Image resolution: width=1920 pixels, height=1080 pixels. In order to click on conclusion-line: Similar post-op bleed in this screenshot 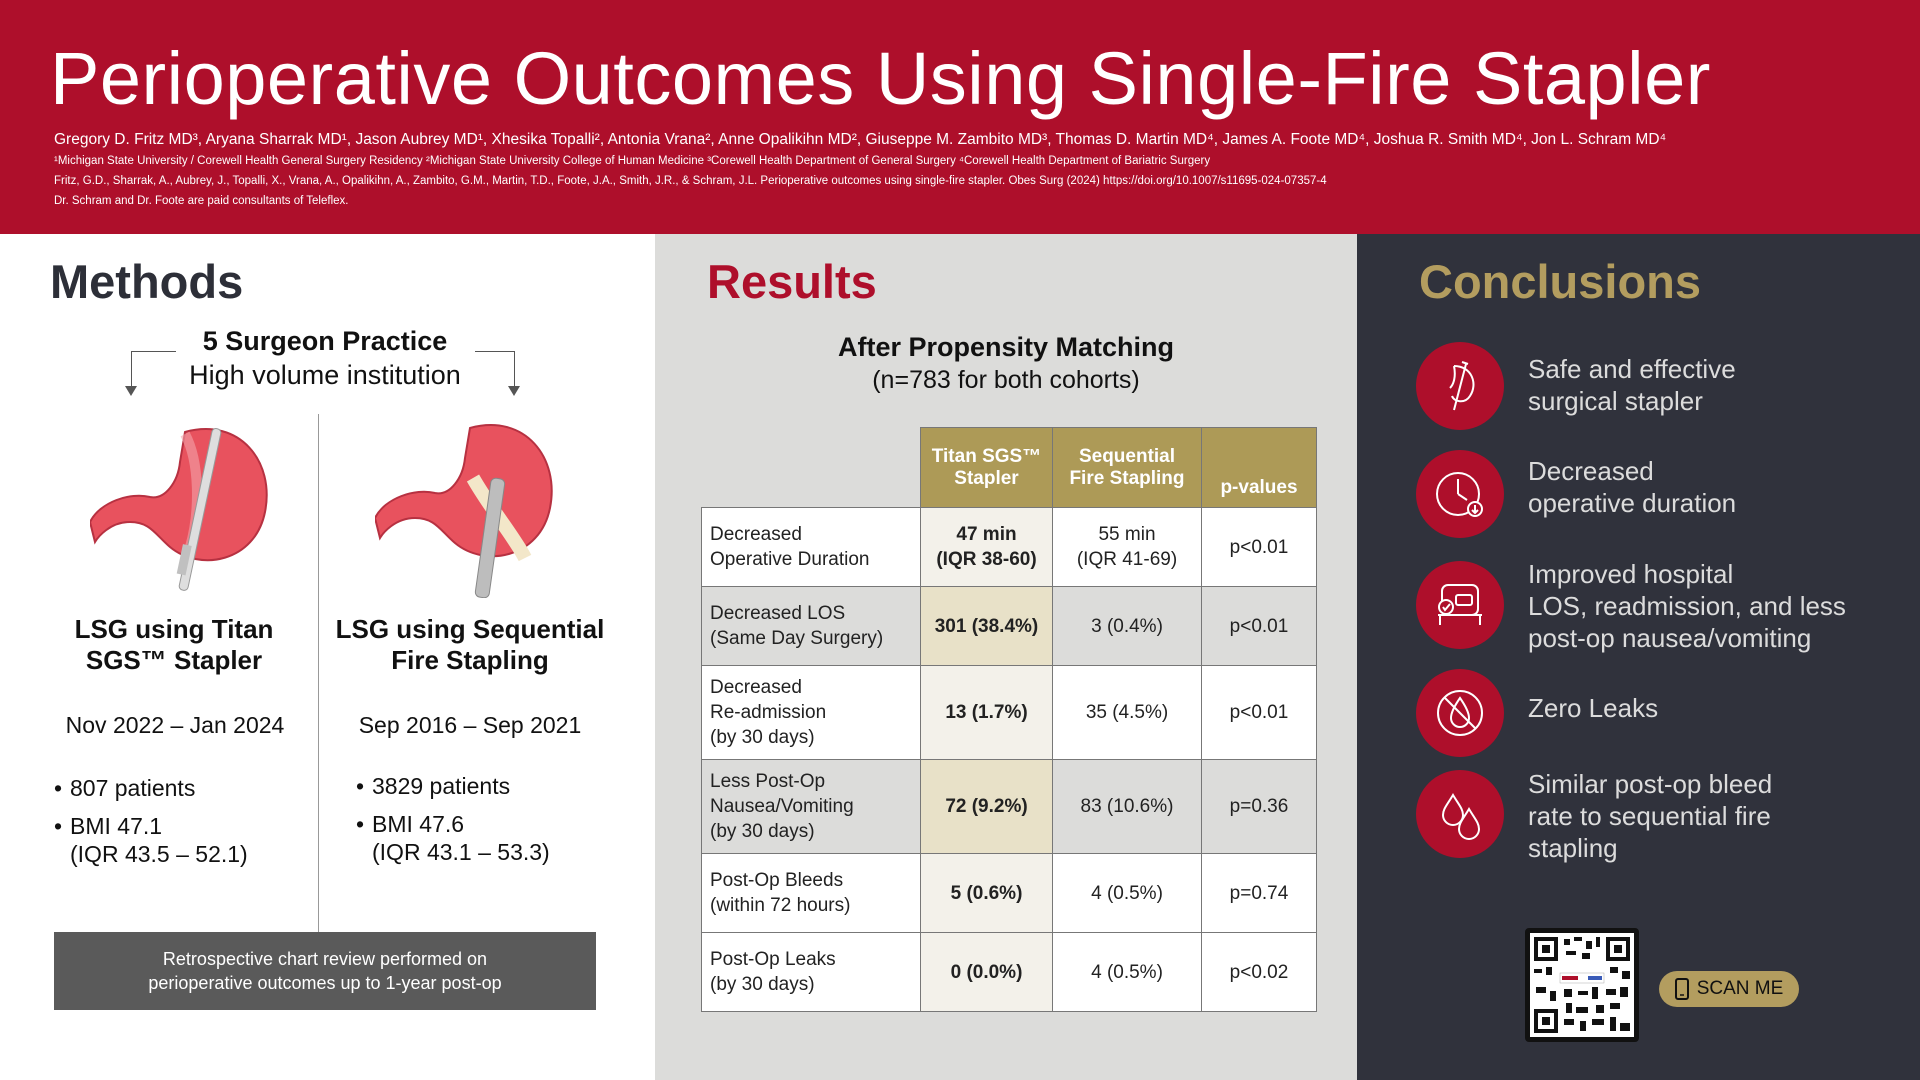, I will do `click(1650, 784)`.